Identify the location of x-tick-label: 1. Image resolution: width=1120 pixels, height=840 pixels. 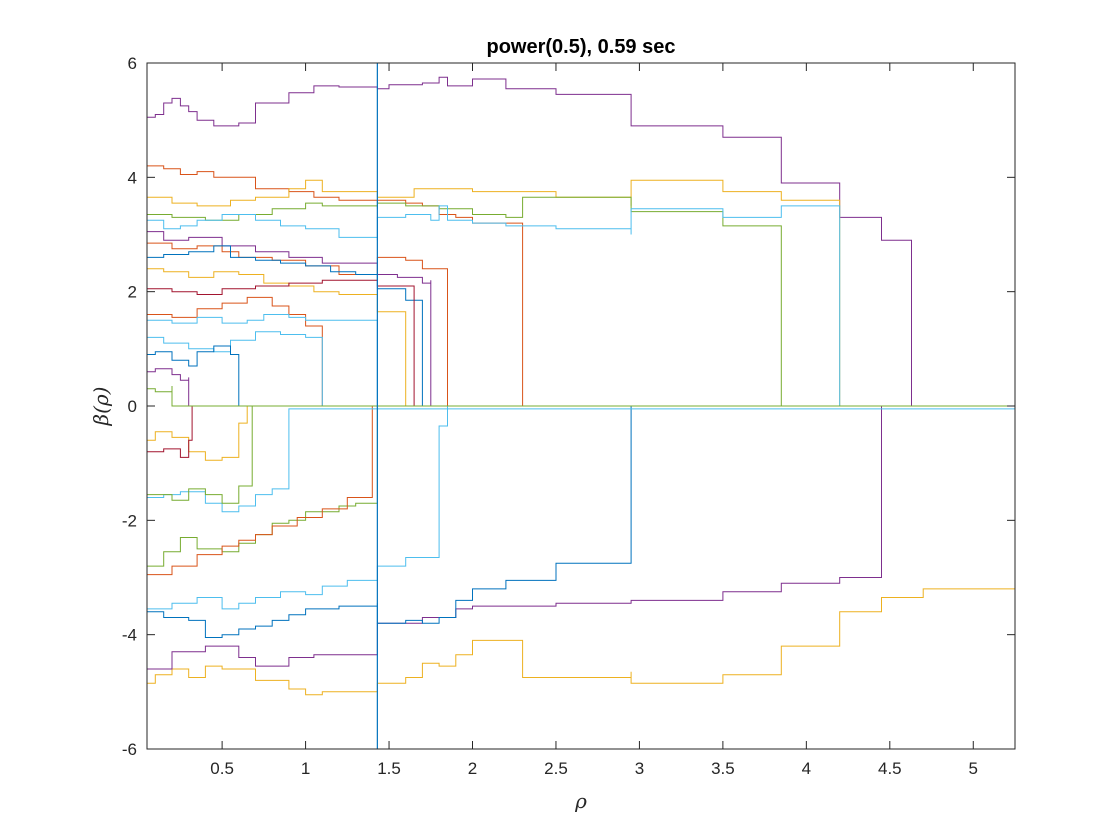
(305, 768).